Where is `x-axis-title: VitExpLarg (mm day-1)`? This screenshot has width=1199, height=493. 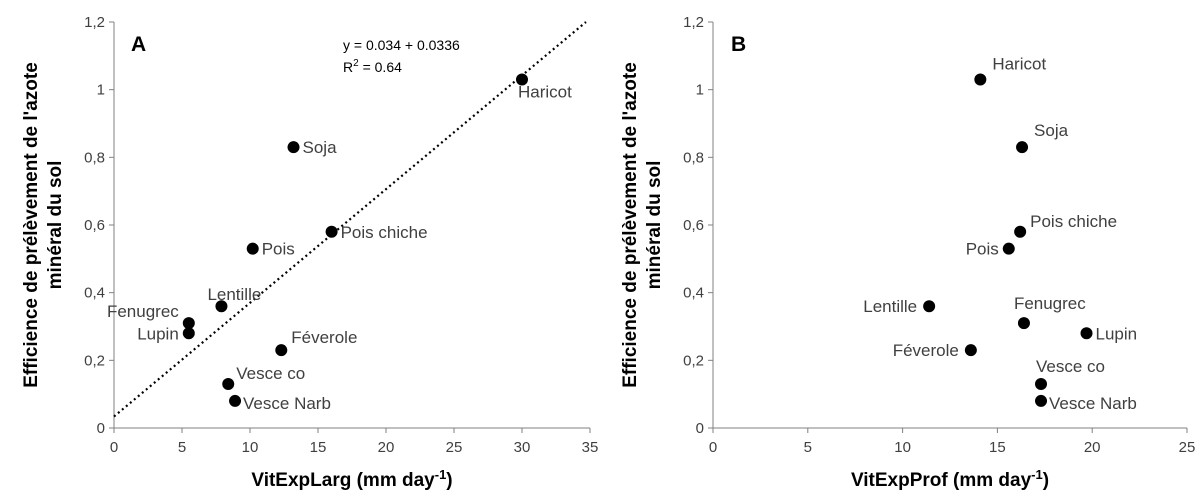 x-axis-title: VitExpLarg (mm day-1) is located at coordinates (351, 479).